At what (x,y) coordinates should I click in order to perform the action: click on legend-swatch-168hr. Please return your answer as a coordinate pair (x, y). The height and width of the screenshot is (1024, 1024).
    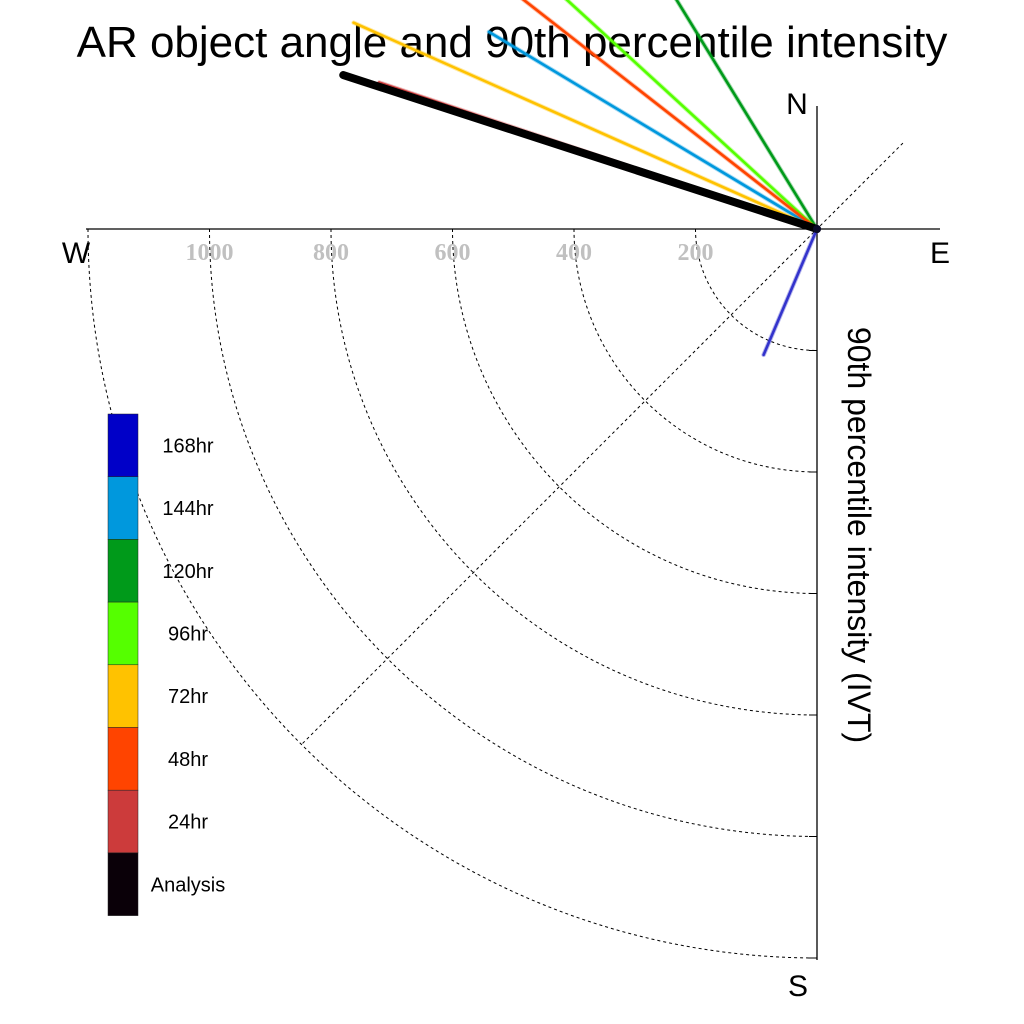
    Looking at the image, I should click on (123, 445).